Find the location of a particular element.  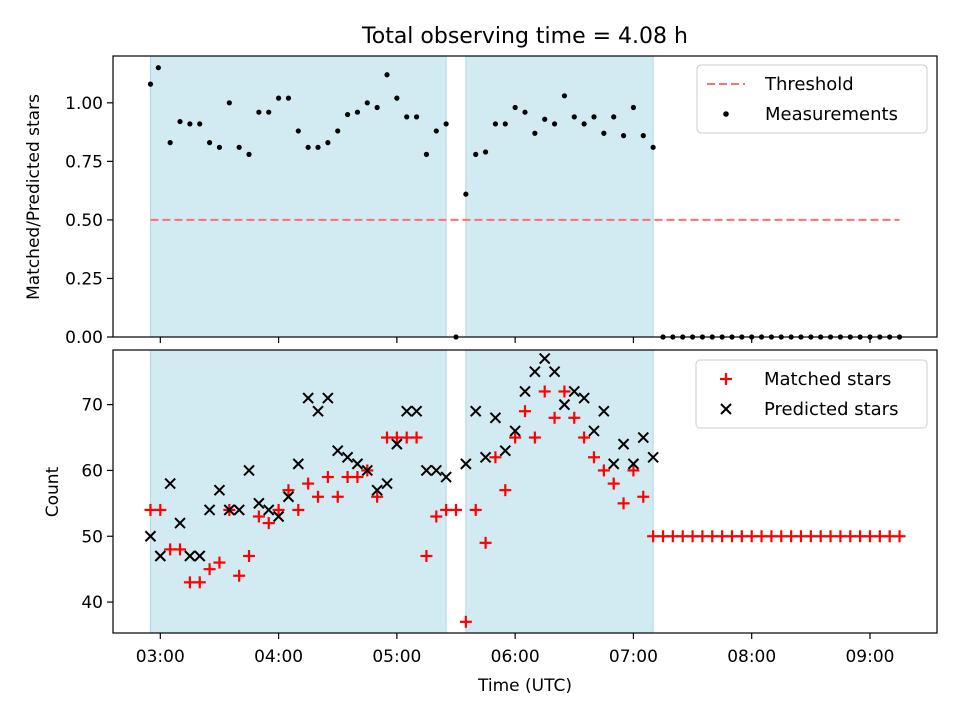

legend-threshold-label: Threshold is located at coordinates (809, 84).